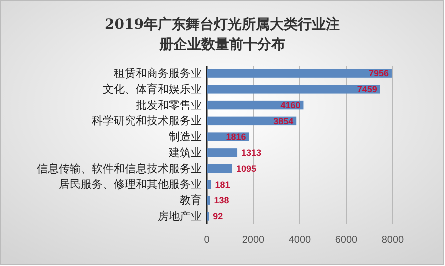  What do you see at coordinates (254, 240) in the screenshot?
I see `x-tick-label: 2000` at bounding box center [254, 240].